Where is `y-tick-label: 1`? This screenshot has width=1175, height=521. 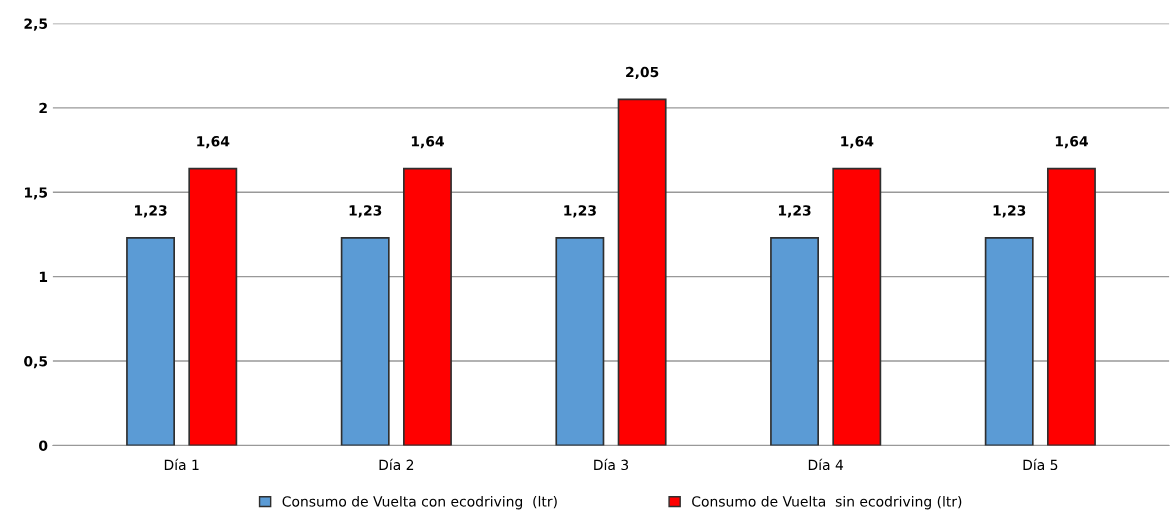
y-tick-label: 1 is located at coordinates (43, 276).